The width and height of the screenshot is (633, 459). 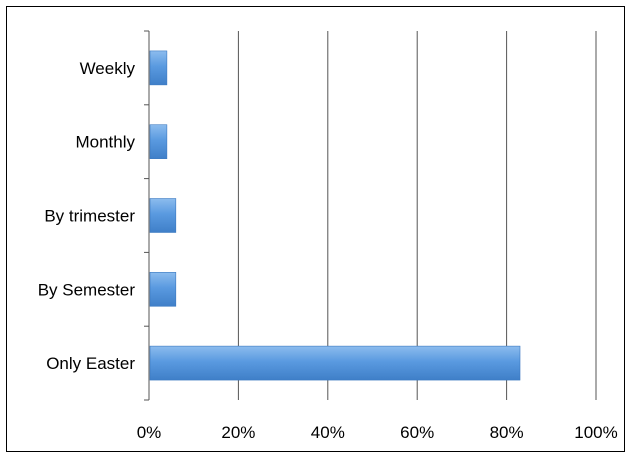 I want to click on x-tick-label: 100%, so click(x=595, y=432).